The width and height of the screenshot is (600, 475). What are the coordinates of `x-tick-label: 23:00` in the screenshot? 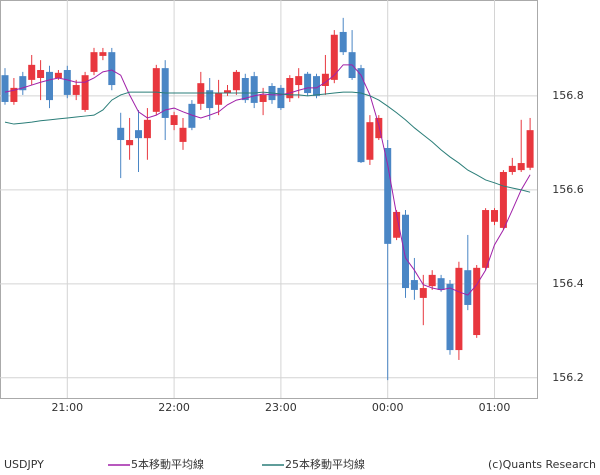 It's located at (281, 407).